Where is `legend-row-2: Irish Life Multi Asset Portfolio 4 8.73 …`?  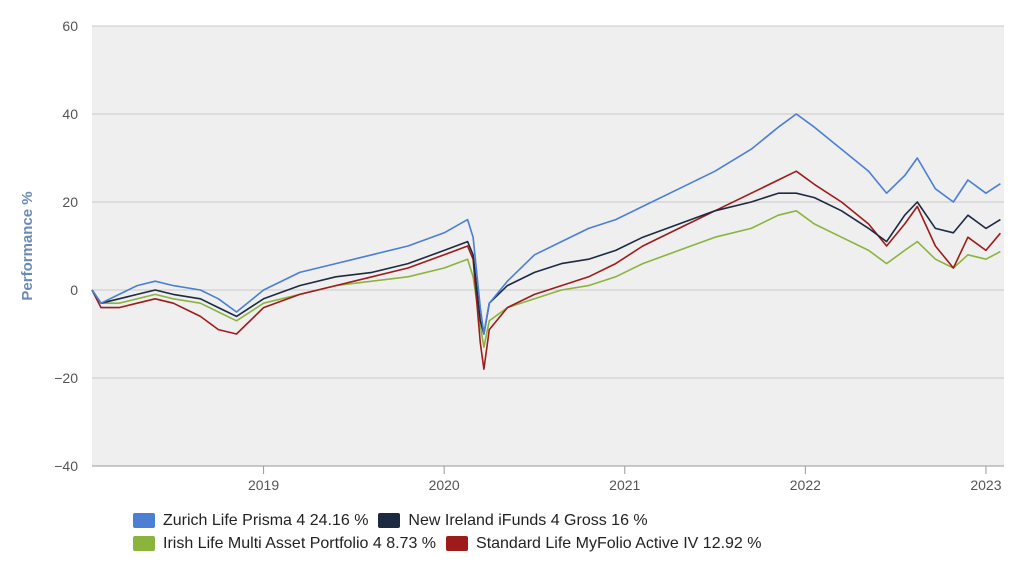
legend-row-2: Irish Life Multi Asset Portfolio 4 8.73 … is located at coordinates (533, 543).